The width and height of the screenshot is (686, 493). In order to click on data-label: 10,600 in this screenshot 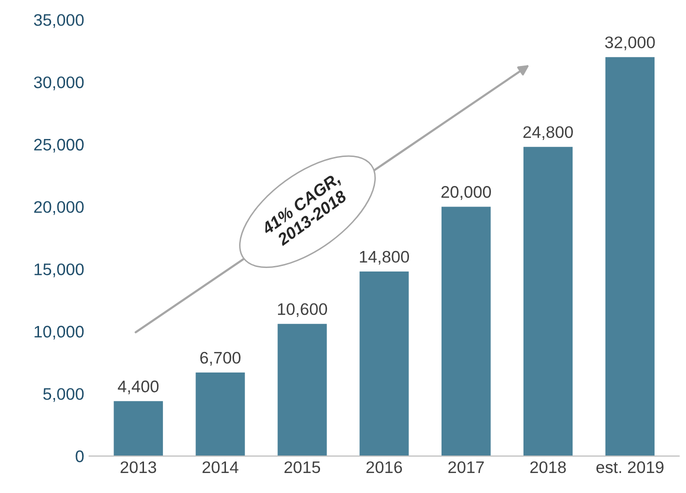, I will do `click(303, 310)`.